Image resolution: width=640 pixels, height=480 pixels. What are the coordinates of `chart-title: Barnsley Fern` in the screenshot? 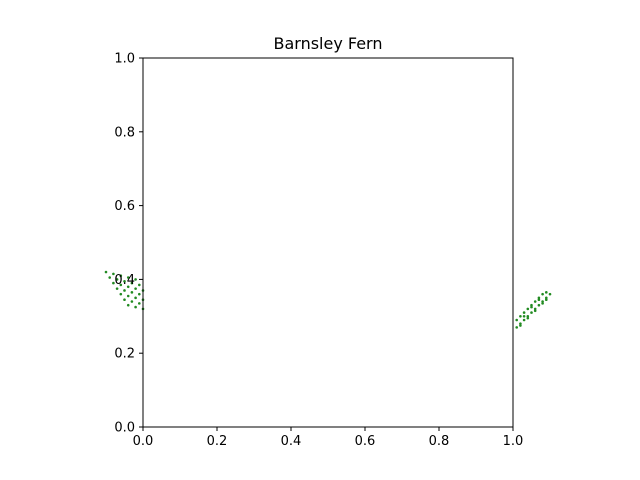 It's located at (327, 43).